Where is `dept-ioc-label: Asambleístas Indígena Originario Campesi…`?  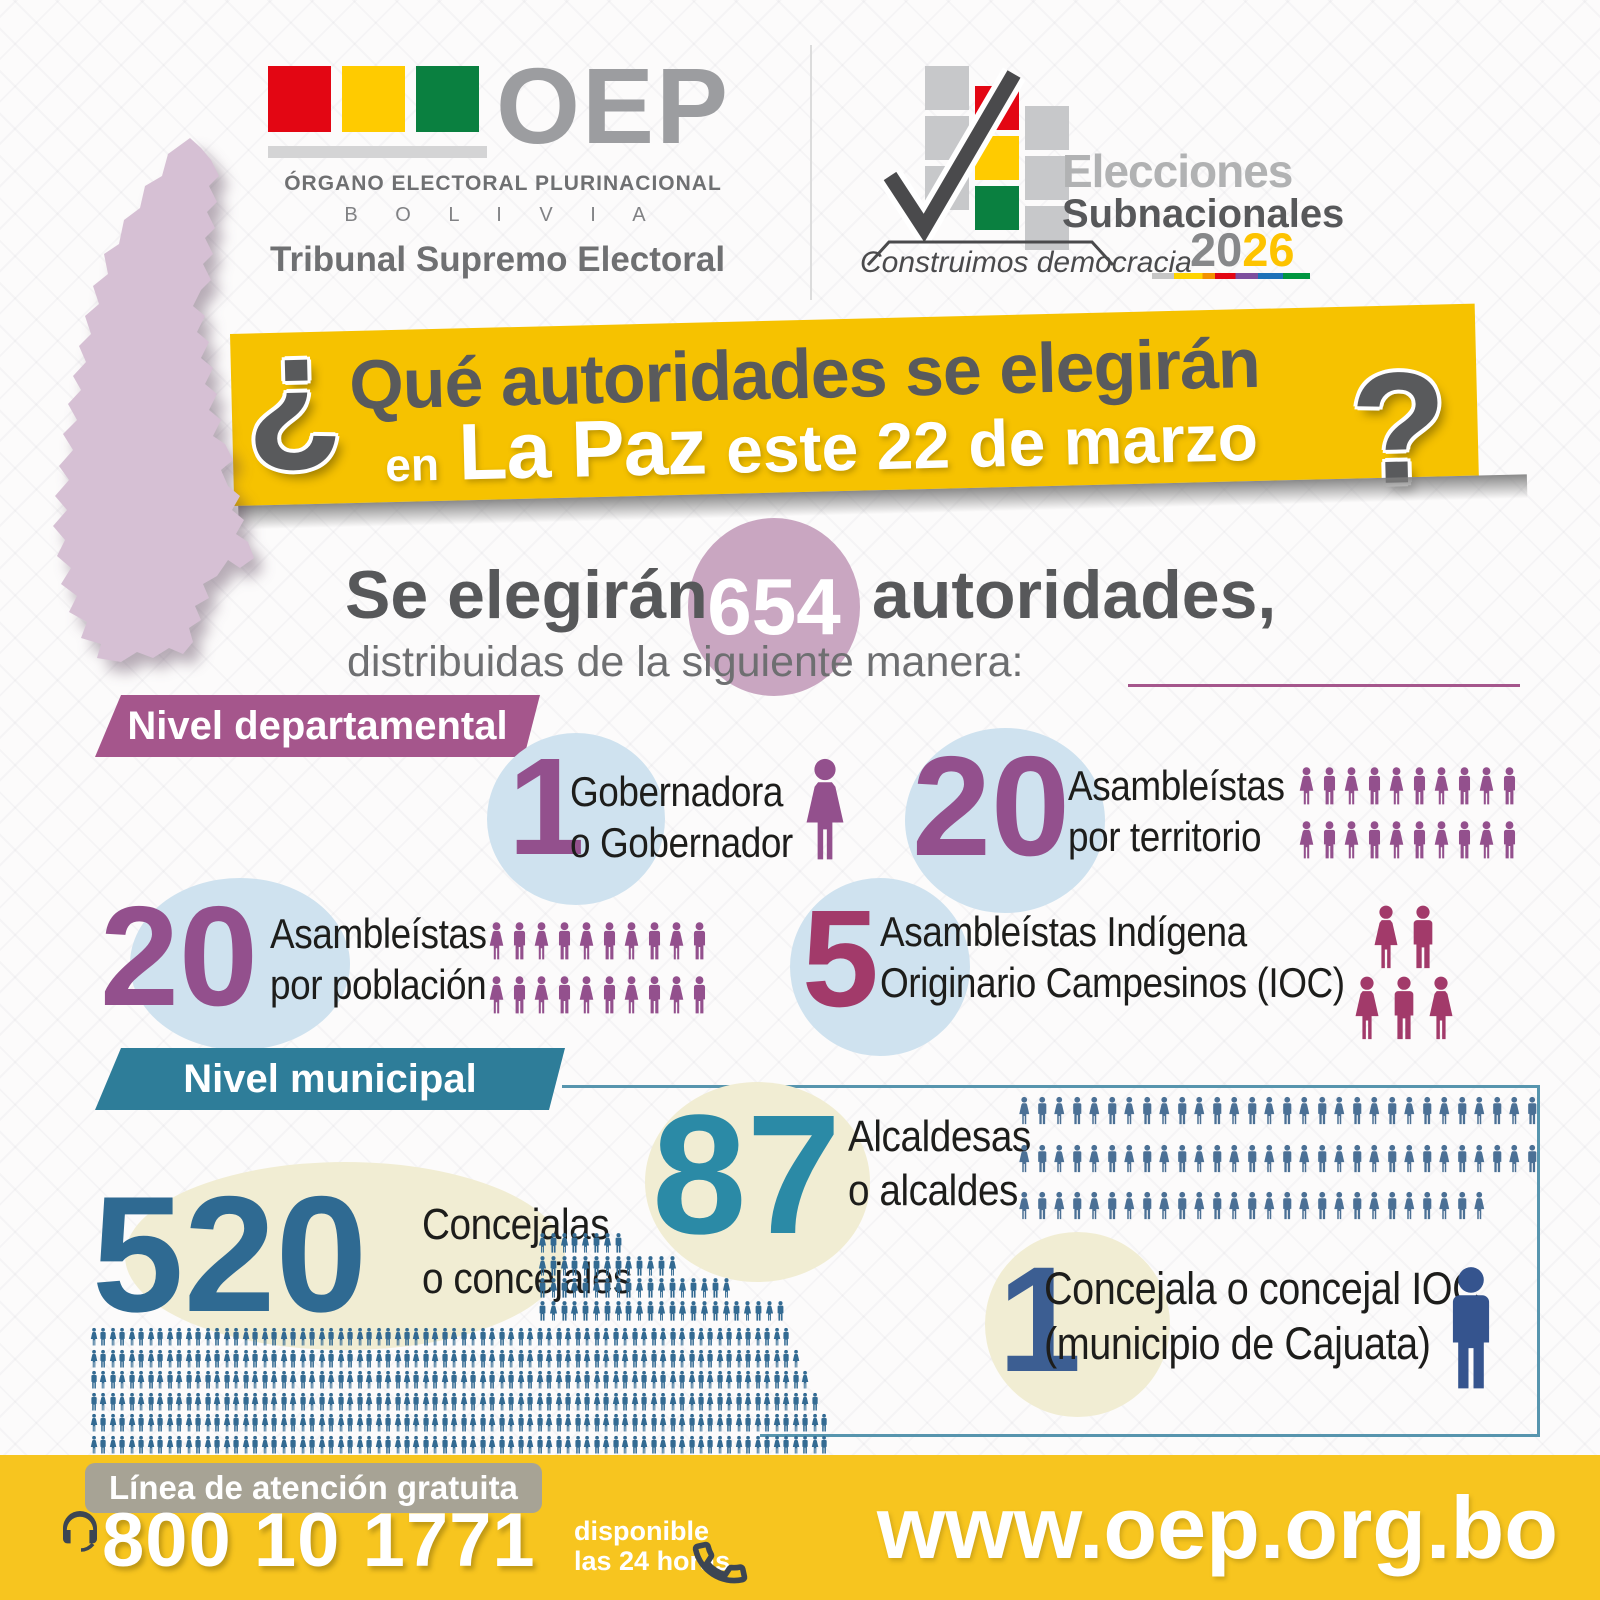 dept-ioc-label: Asambleístas Indígena Originario Campesi… is located at coordinates (1112, 957).